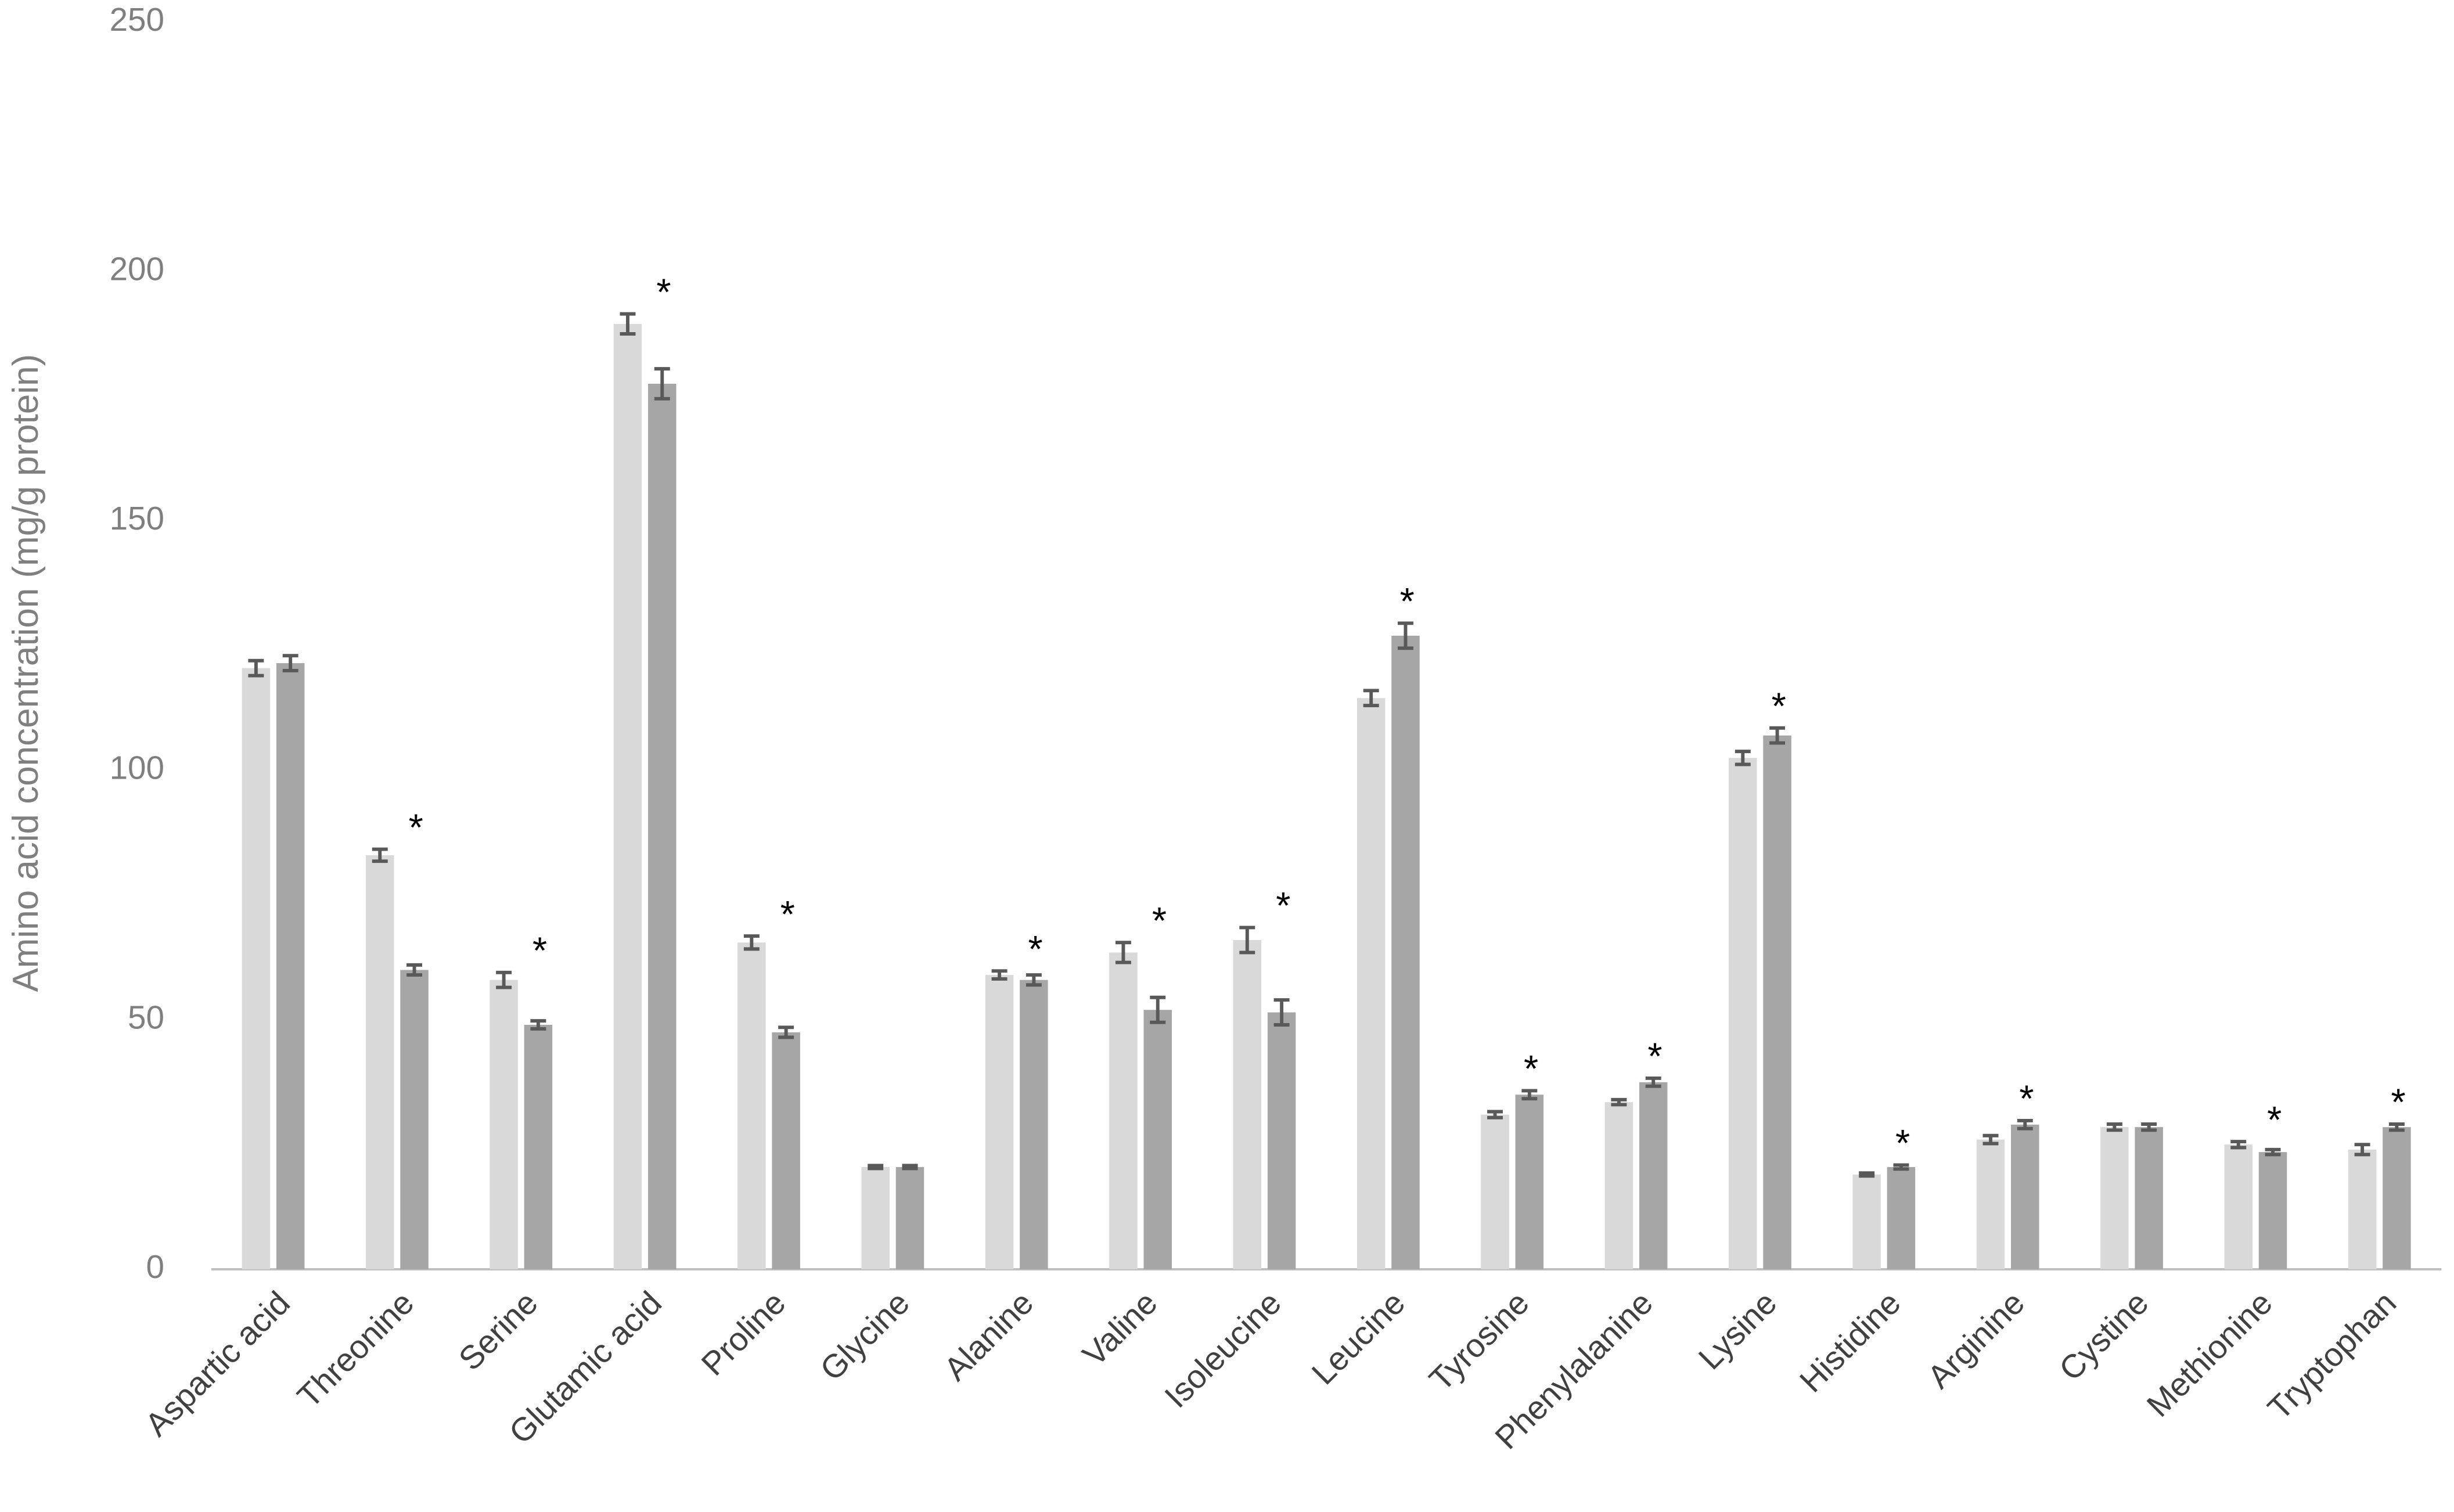  What do you see at coordinates (988, 1336) in the screenshot?
I see `x-tick-label: Alanine` at bounding box center [988, 1336].